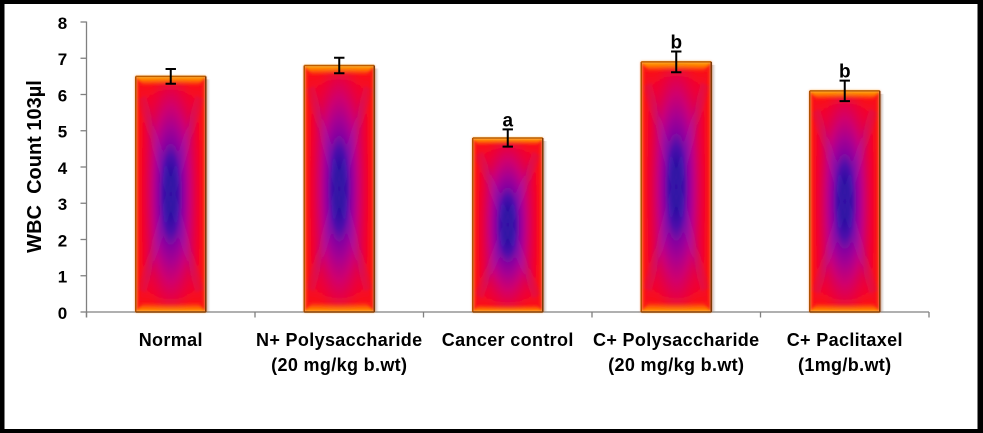  Describe the element at coordinates (845, 340) in the screenshot. I see `svg-text: C+ Paclitaxel` at that location.